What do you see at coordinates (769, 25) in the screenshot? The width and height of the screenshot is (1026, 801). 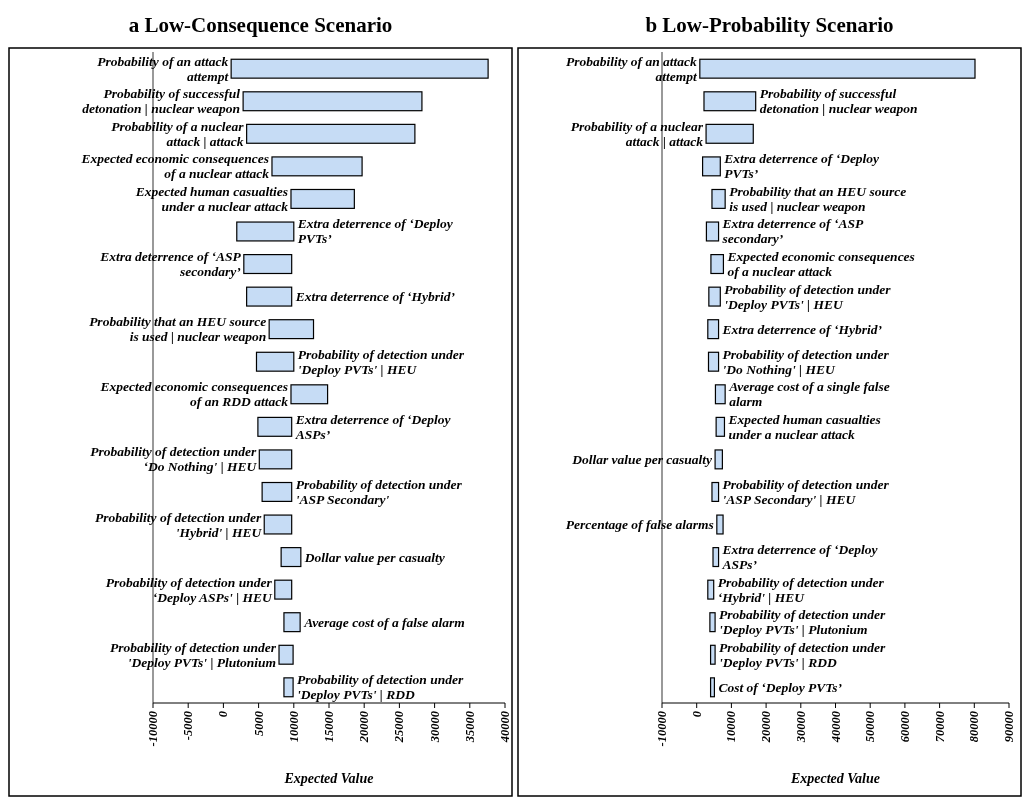 I see `chart-title: b Low-Probability Scenario` at bounding box center [769, 25].